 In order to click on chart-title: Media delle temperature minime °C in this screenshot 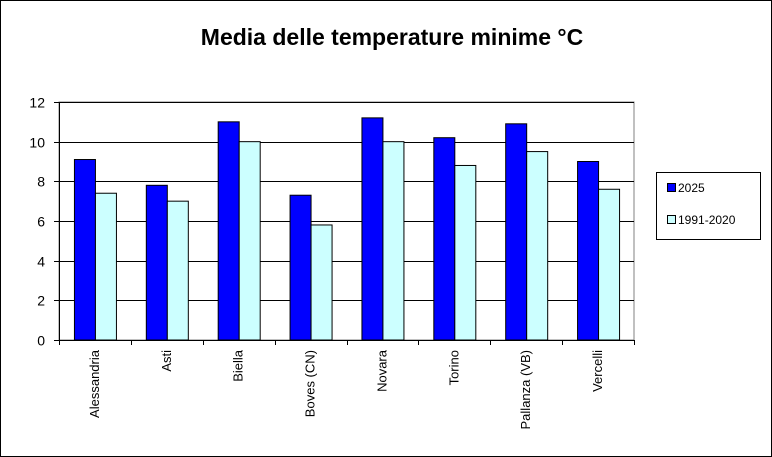, I will do `click(392, 37)`.